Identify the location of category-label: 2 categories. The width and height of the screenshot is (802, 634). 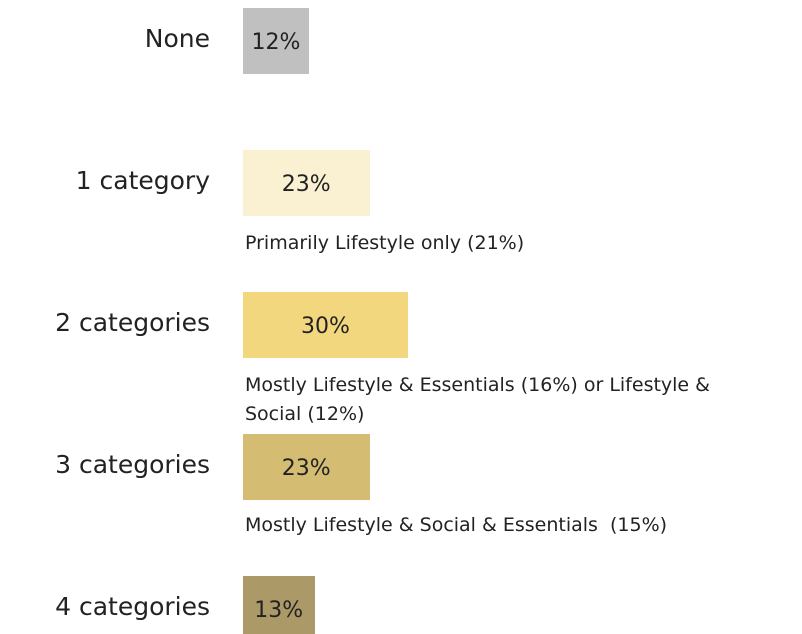
(132, 322).